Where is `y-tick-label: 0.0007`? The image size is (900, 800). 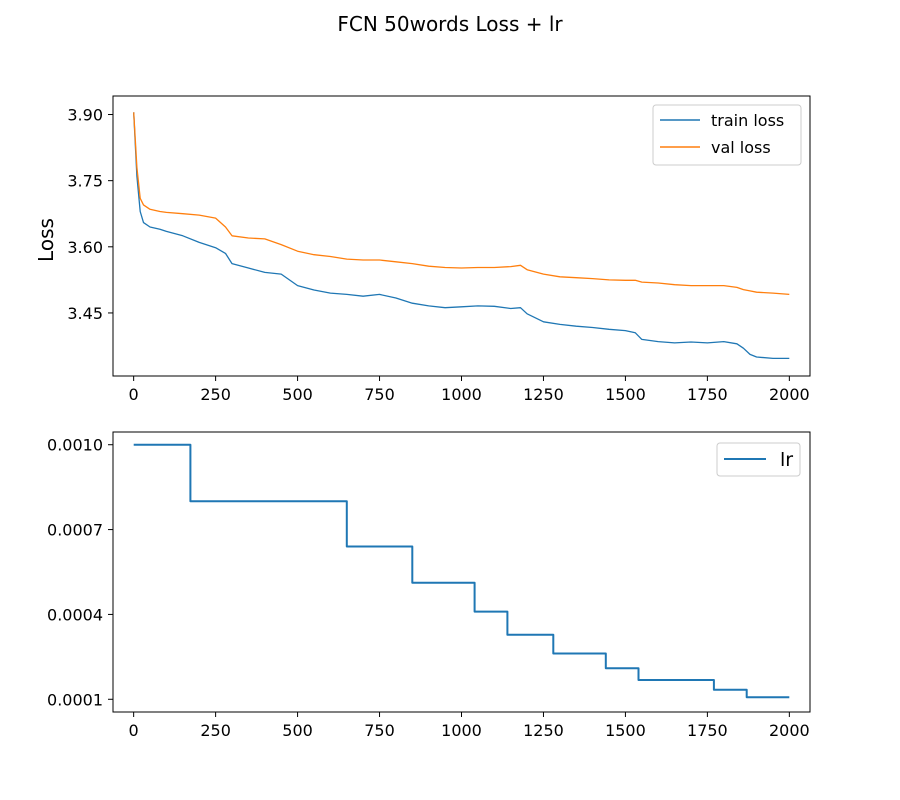
y-tick-label: 0.0007 is located at coordinates (75, 530).